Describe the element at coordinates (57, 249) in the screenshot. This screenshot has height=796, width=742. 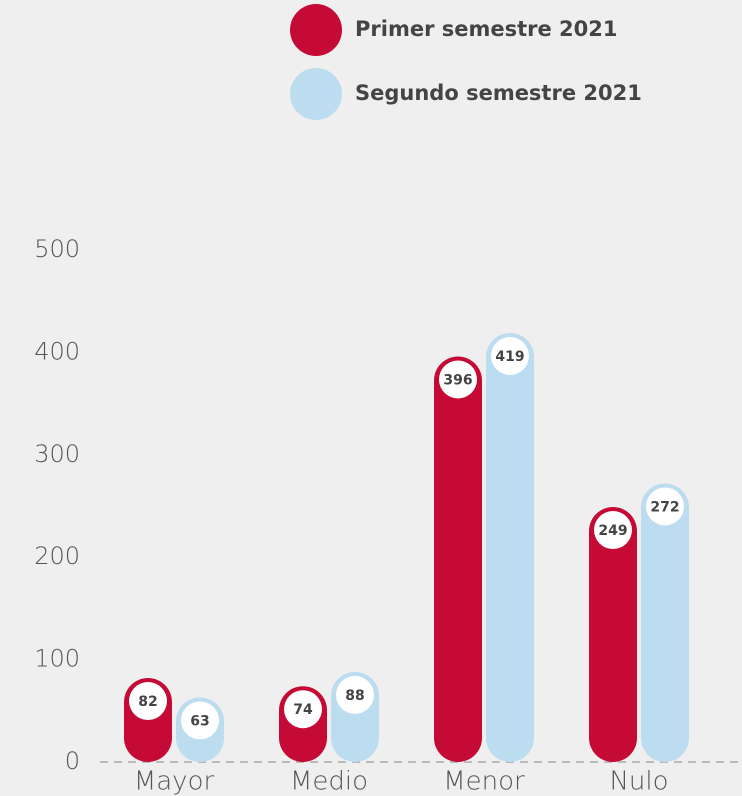
I see `y-tick-label: 500` at that location.